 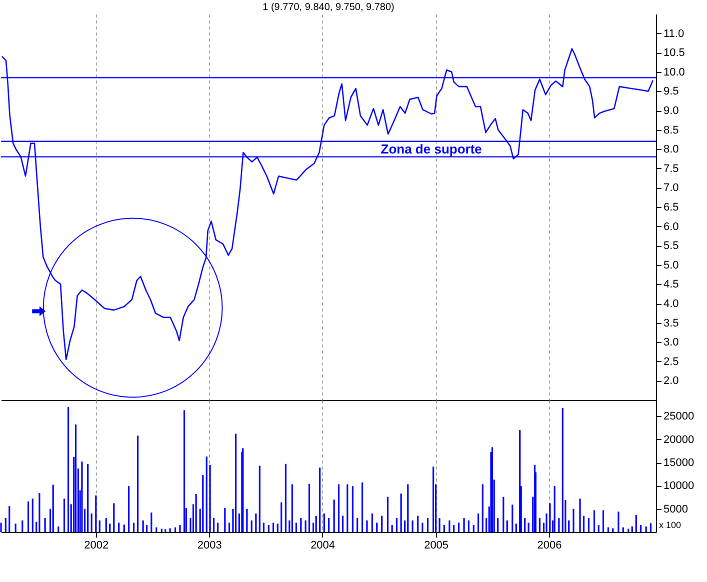 What do you see at coordinates (328, 7) in the screenshot?
I see `chart-title: 1 (9.770, 9.840, 9.750, 9.780)` at bounding box center [328, 7].